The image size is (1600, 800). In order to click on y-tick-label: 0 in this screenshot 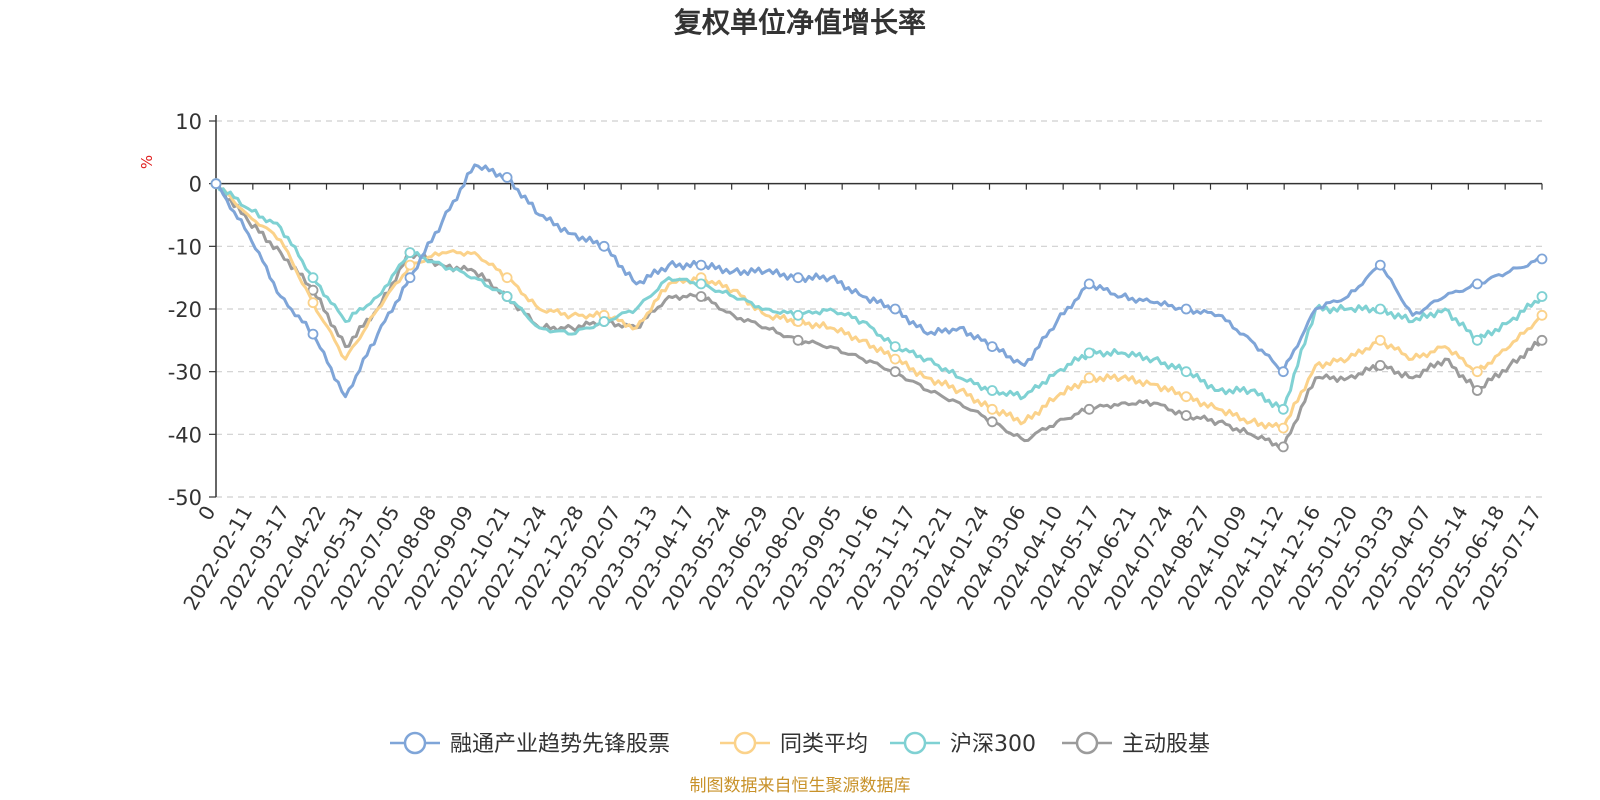, I will do `click(195, 185)`.